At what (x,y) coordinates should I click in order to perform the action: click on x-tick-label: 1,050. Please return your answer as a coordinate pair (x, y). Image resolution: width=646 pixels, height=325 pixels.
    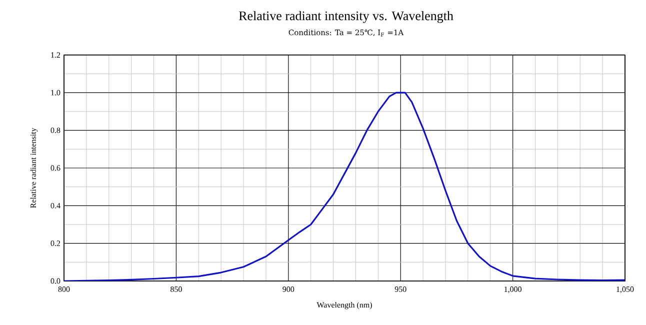
    Looking at the image, I should click on (625, 290).